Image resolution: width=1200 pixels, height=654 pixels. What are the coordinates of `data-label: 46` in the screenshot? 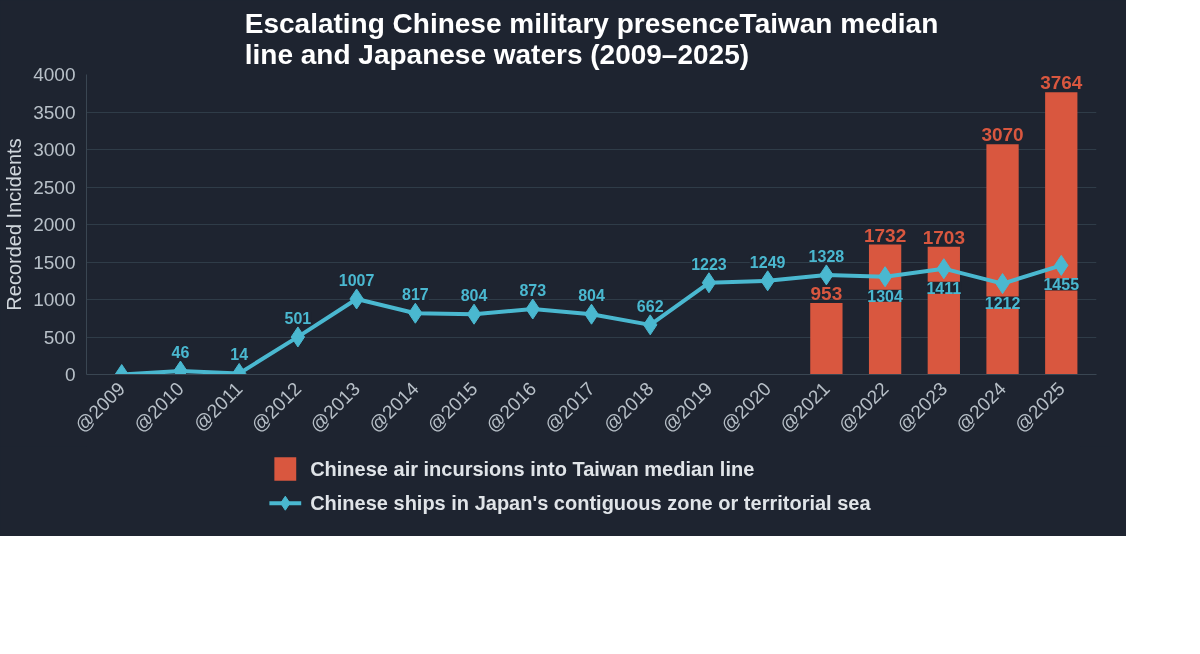 It's located at (180, 353).